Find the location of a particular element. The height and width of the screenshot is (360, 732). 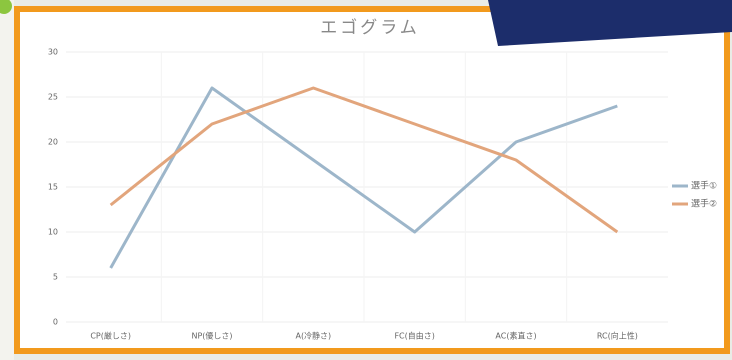

y-tick-label: 25 is located at coordinates (53, 97).